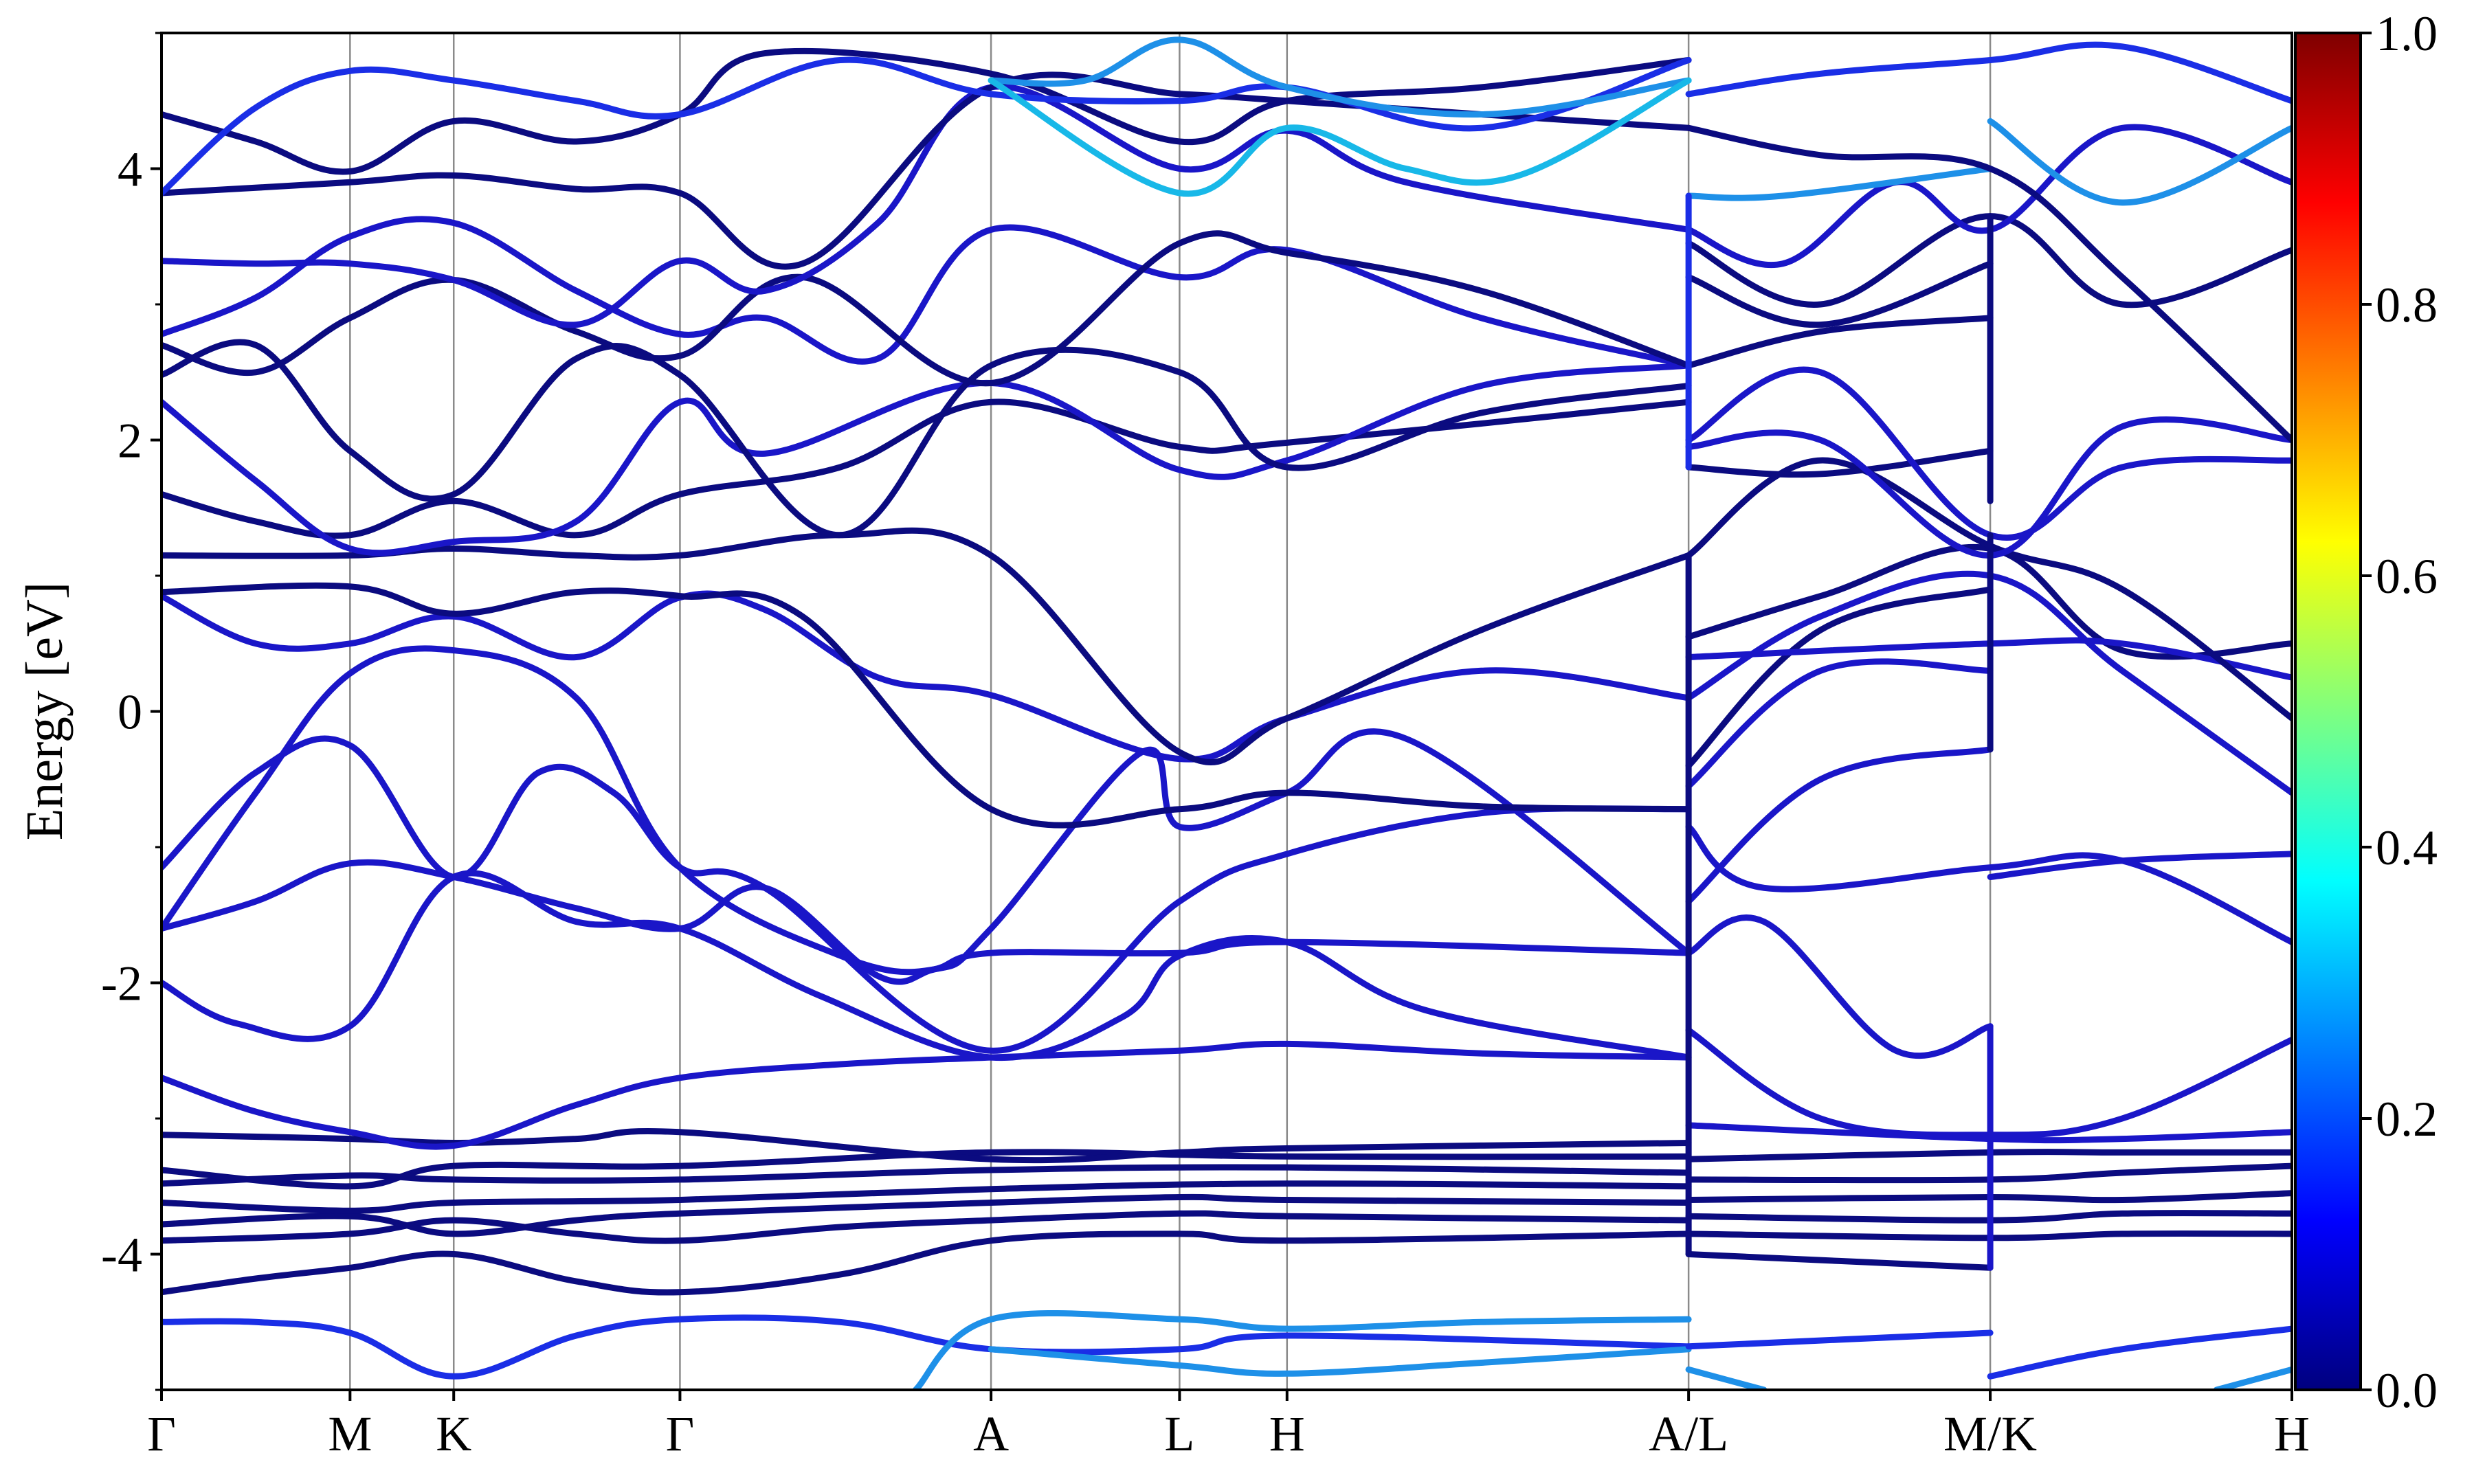 The width and height of the screenshot is (2474, 1484). What do you see at coordinates (1228, 1425) in the screenshot?
I see `x-axis-ticks: Γ M K Γ A L H A/L M/K H` at bounding box center [1228, 1425].